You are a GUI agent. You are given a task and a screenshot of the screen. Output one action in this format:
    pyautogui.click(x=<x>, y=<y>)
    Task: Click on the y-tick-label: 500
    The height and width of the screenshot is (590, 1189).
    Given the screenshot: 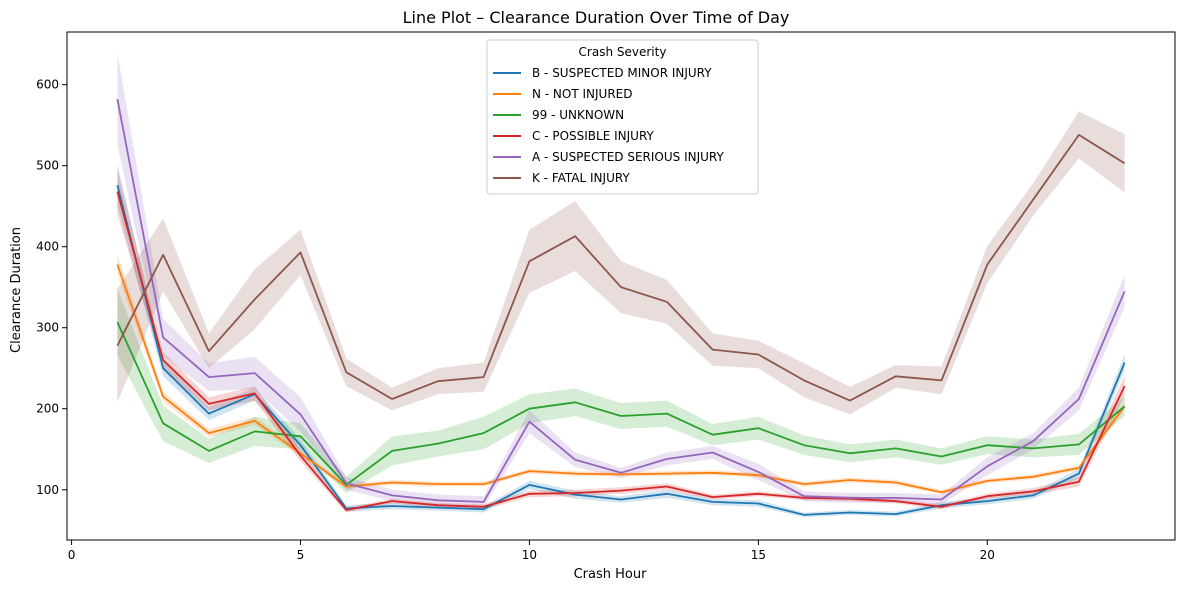 What is the action you would take?
    pyautogui.click(x=47, y=166)
    